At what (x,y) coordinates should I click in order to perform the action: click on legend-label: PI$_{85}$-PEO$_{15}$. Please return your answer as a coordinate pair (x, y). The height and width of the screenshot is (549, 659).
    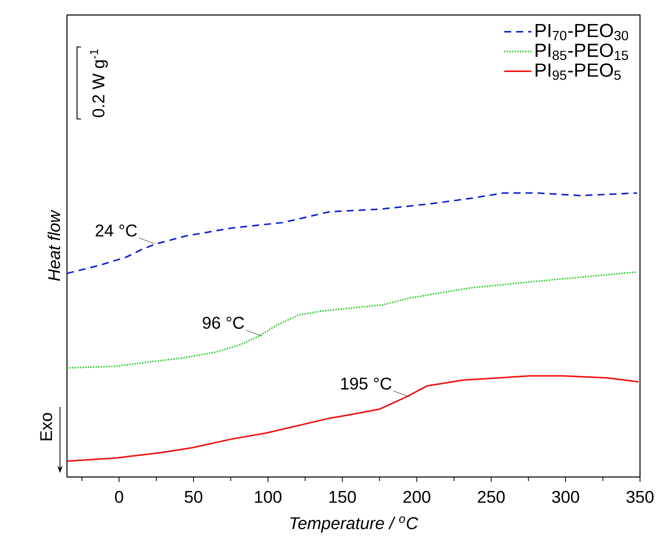
    Looking at the image, I should click on (582, 52).